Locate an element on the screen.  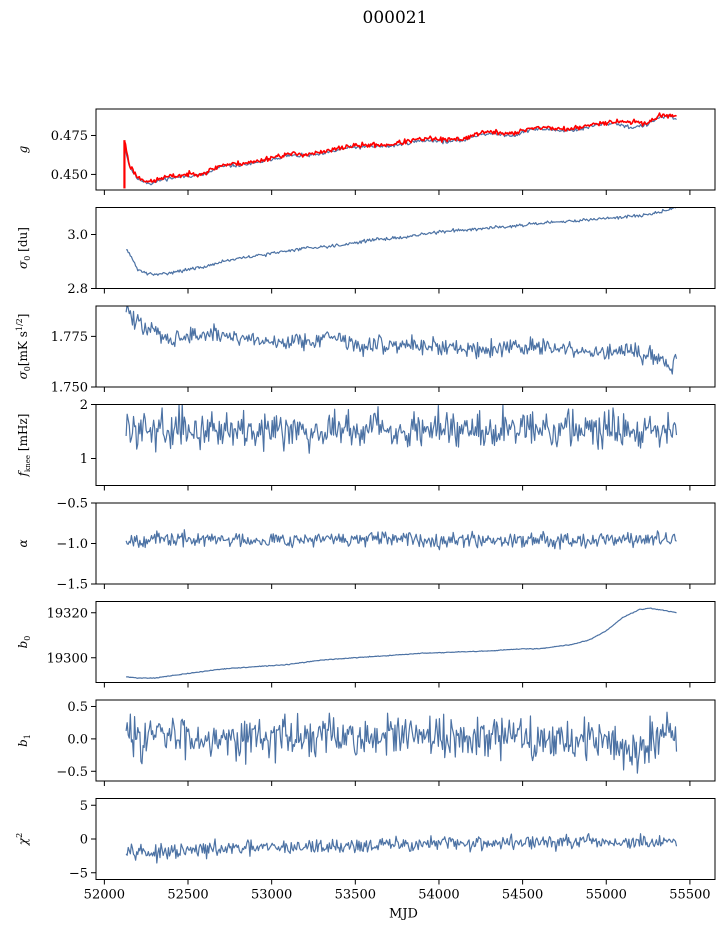
y-axis-label: b1 is located at coordinates (24, 740).